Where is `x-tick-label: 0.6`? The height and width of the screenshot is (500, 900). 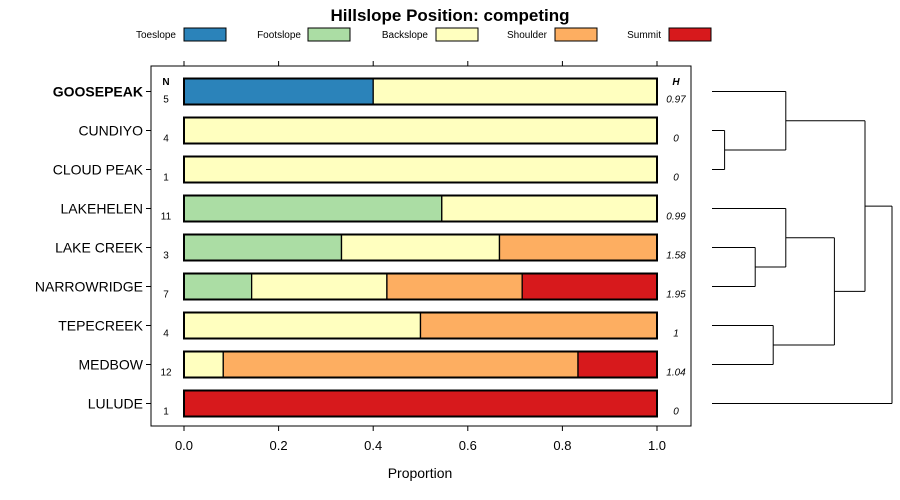
x-tick-label: 0.6 is located at coordinates (468, 445).